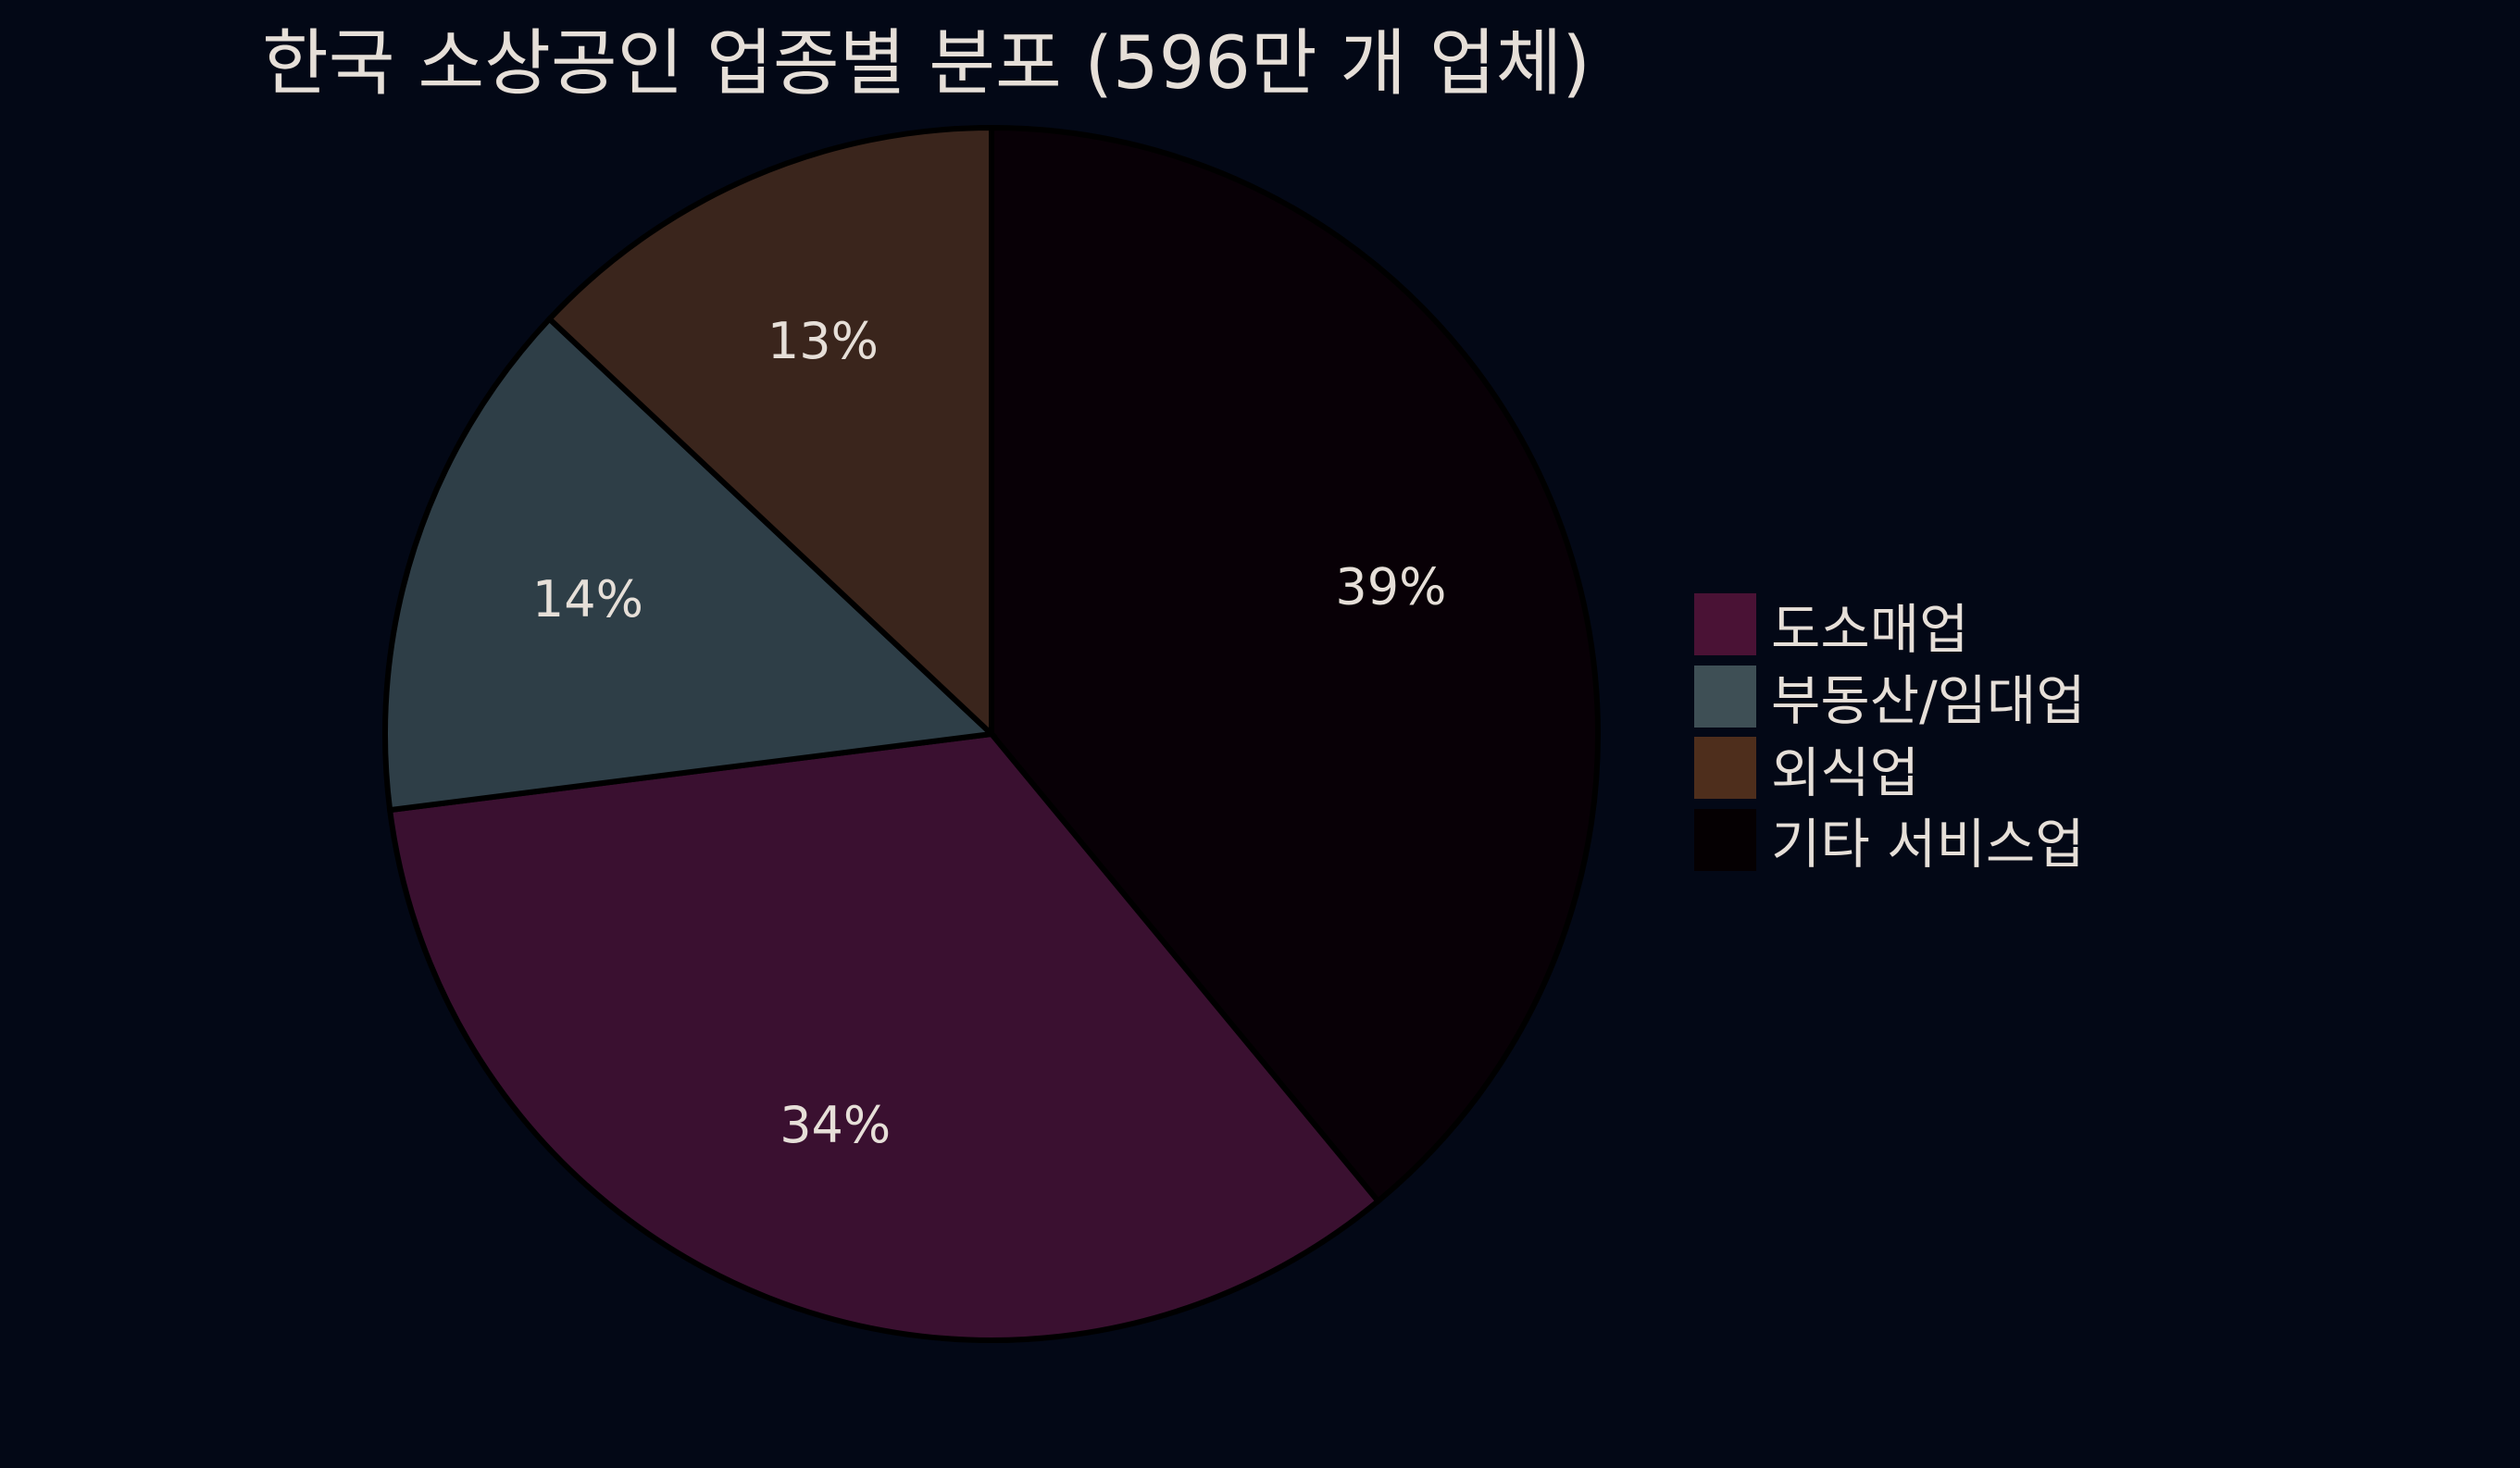 The width and height of the screenshot is (2520, 1468). What do you see at coordinates (926, 64) in the screenshot?
I see `chart-title: 한국 소상공인 업종별 분포 (596만 개 업체)` at bounding box center [926, 64].